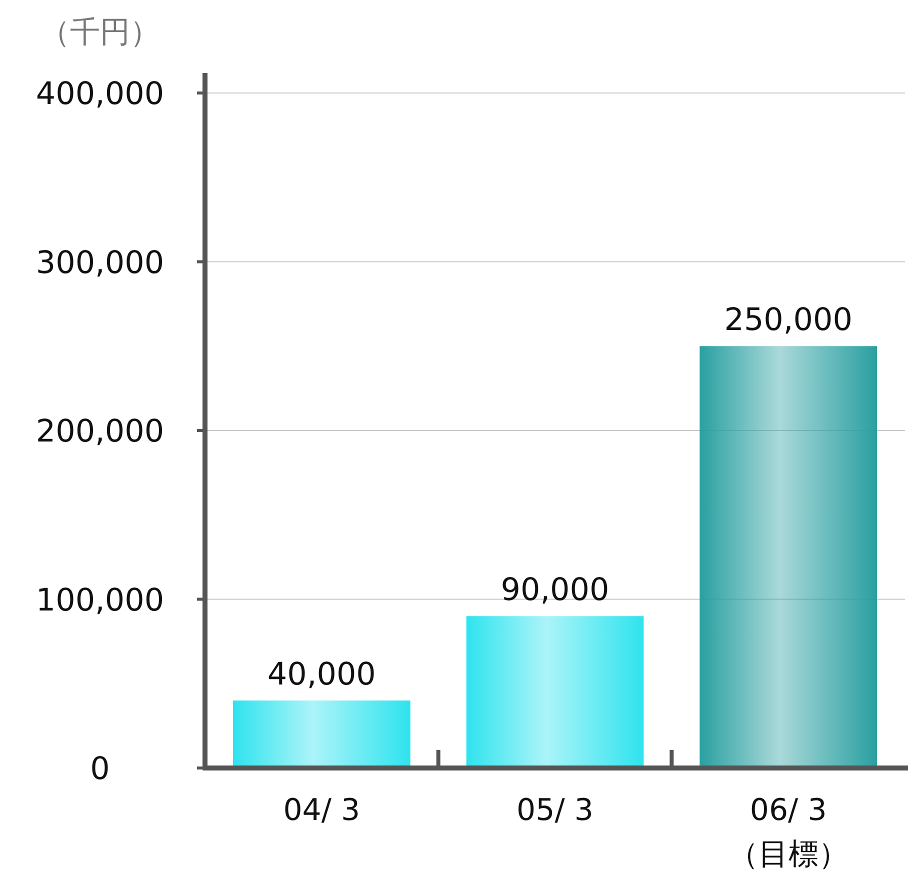 The height and width of the screenshot is (882, 908). What do you see at coordinates (788, 320) in the screenshot?
I see `data-label: 250,000` at bounding box center [788, 320].